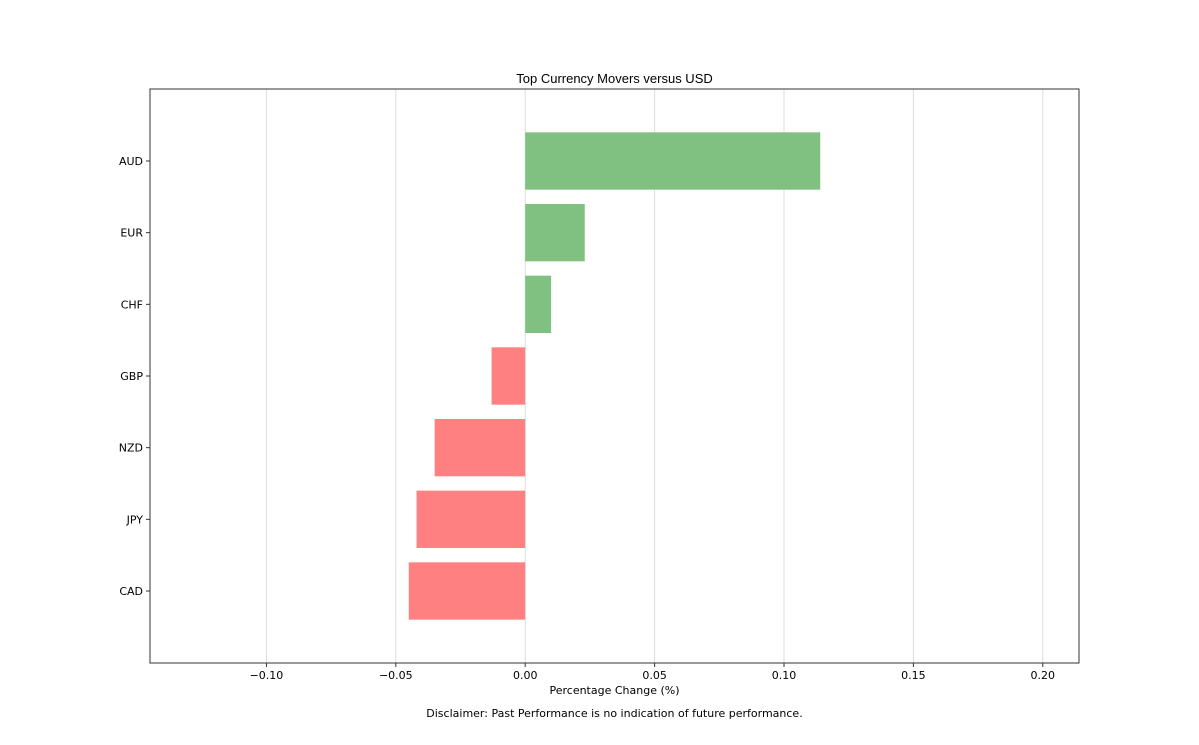 Image resolution: width=1199 pixels, height=745 pixels. I want to click on y-axis-ticks: AUD EUR CHF GBP NZD JPY CAD, so click(134, 376).